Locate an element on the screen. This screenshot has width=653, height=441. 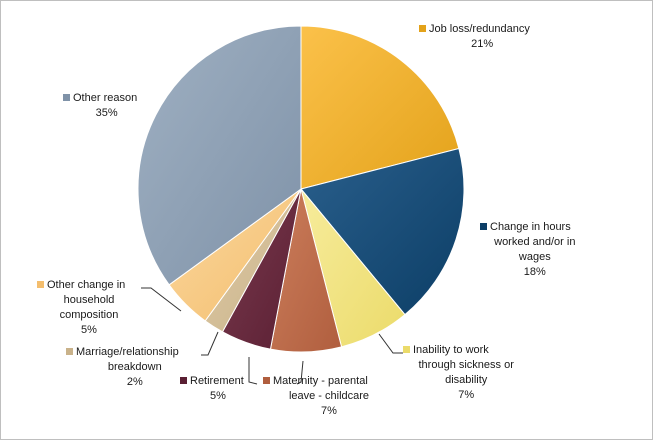
slice-label-retirement: Retirement 5% is located at coordinates (212, 388).